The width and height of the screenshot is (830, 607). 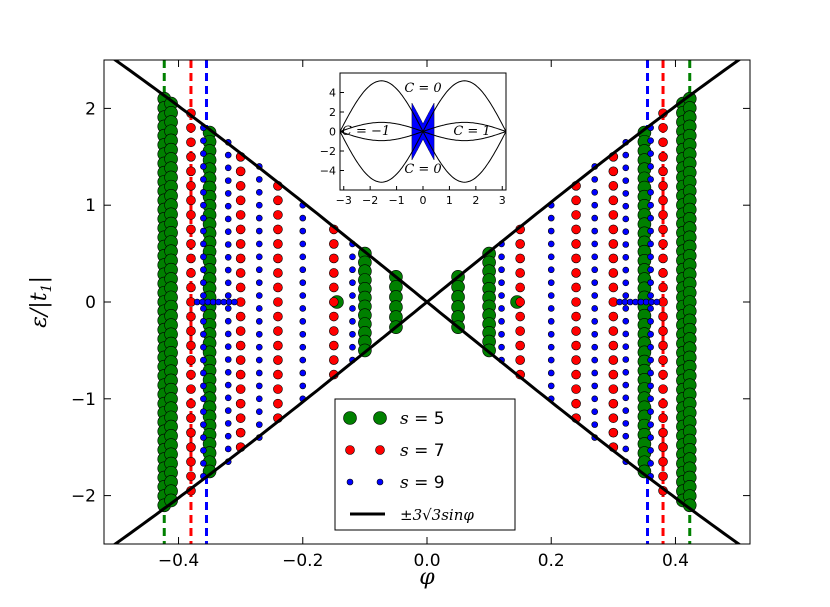 I want to click on inset-x-tick-label: 1, so click(x=449, y=200).